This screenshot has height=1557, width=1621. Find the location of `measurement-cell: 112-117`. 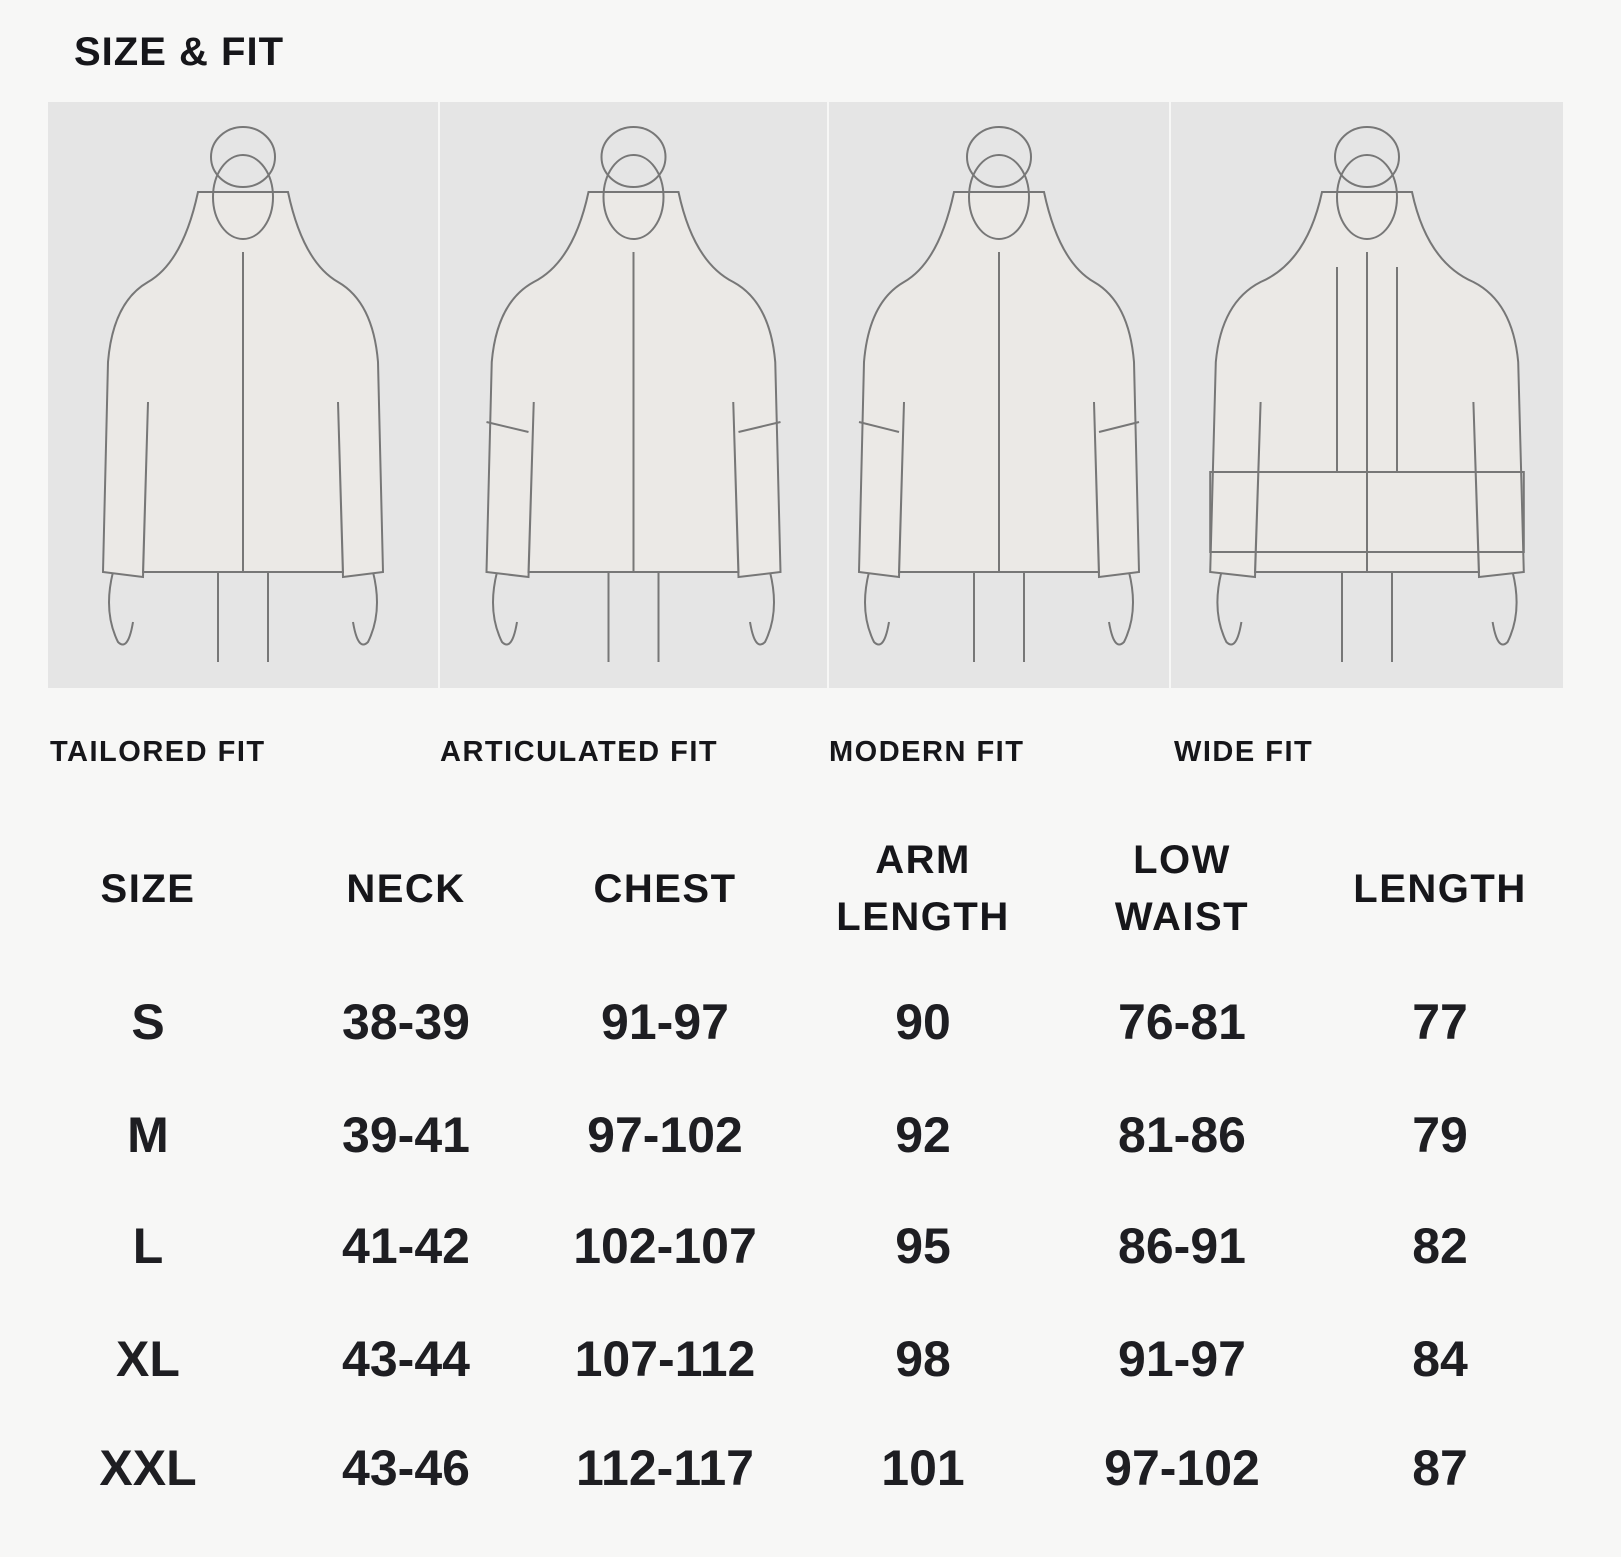

measurement-cell: 112-117 is located at coordinates (665, 1468).